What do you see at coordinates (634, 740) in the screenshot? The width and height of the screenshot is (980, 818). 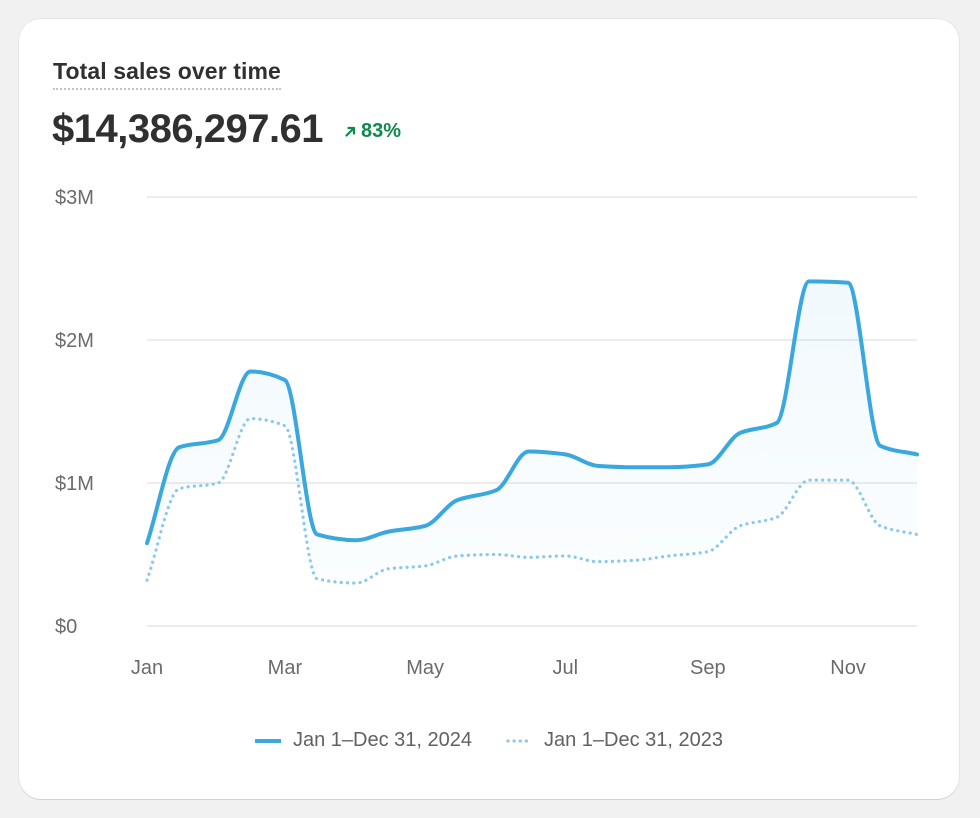 I see `legend-label-previous: Jan 1–Dec 31, 2023` at bounding box center [634, 740].